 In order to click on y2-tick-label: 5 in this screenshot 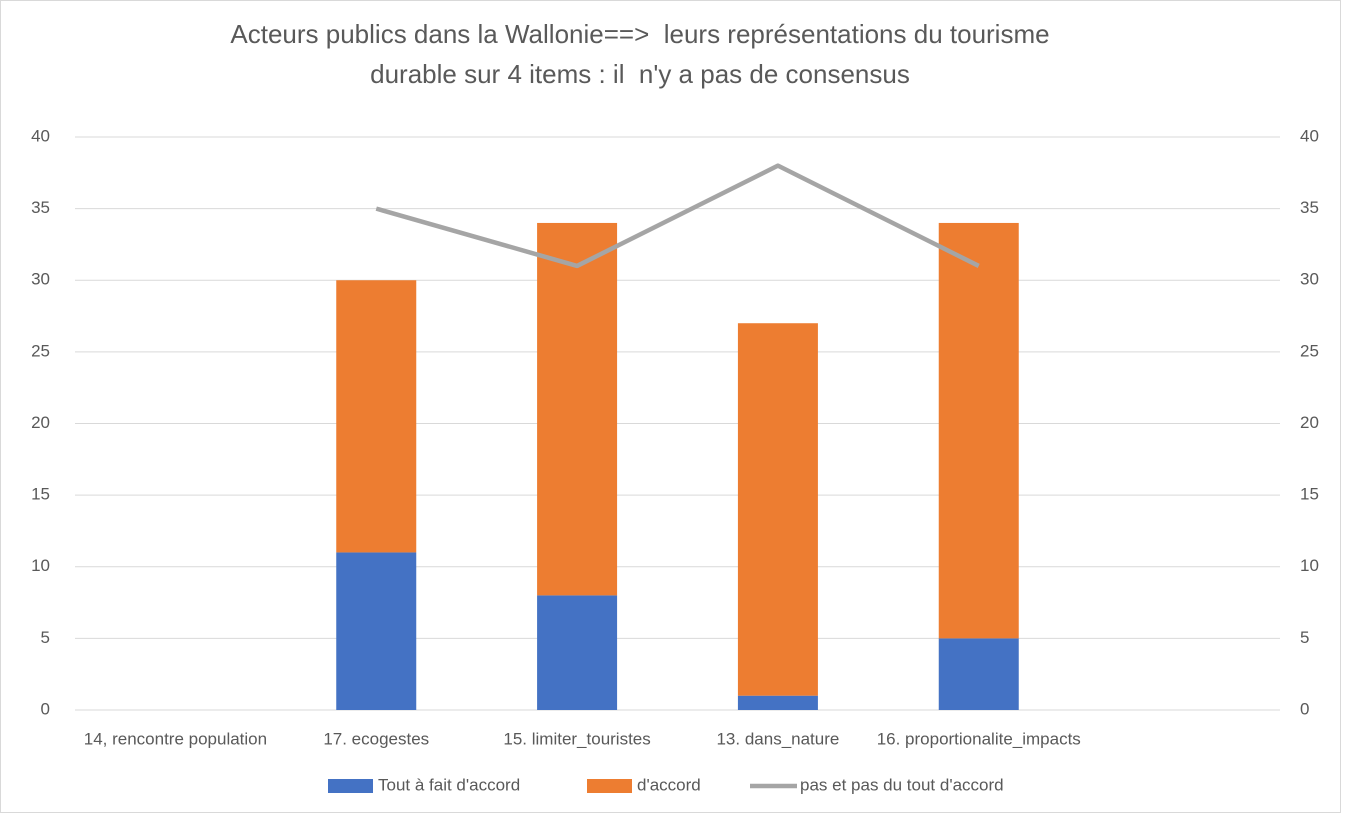, I will do `click(1304, 637)`.